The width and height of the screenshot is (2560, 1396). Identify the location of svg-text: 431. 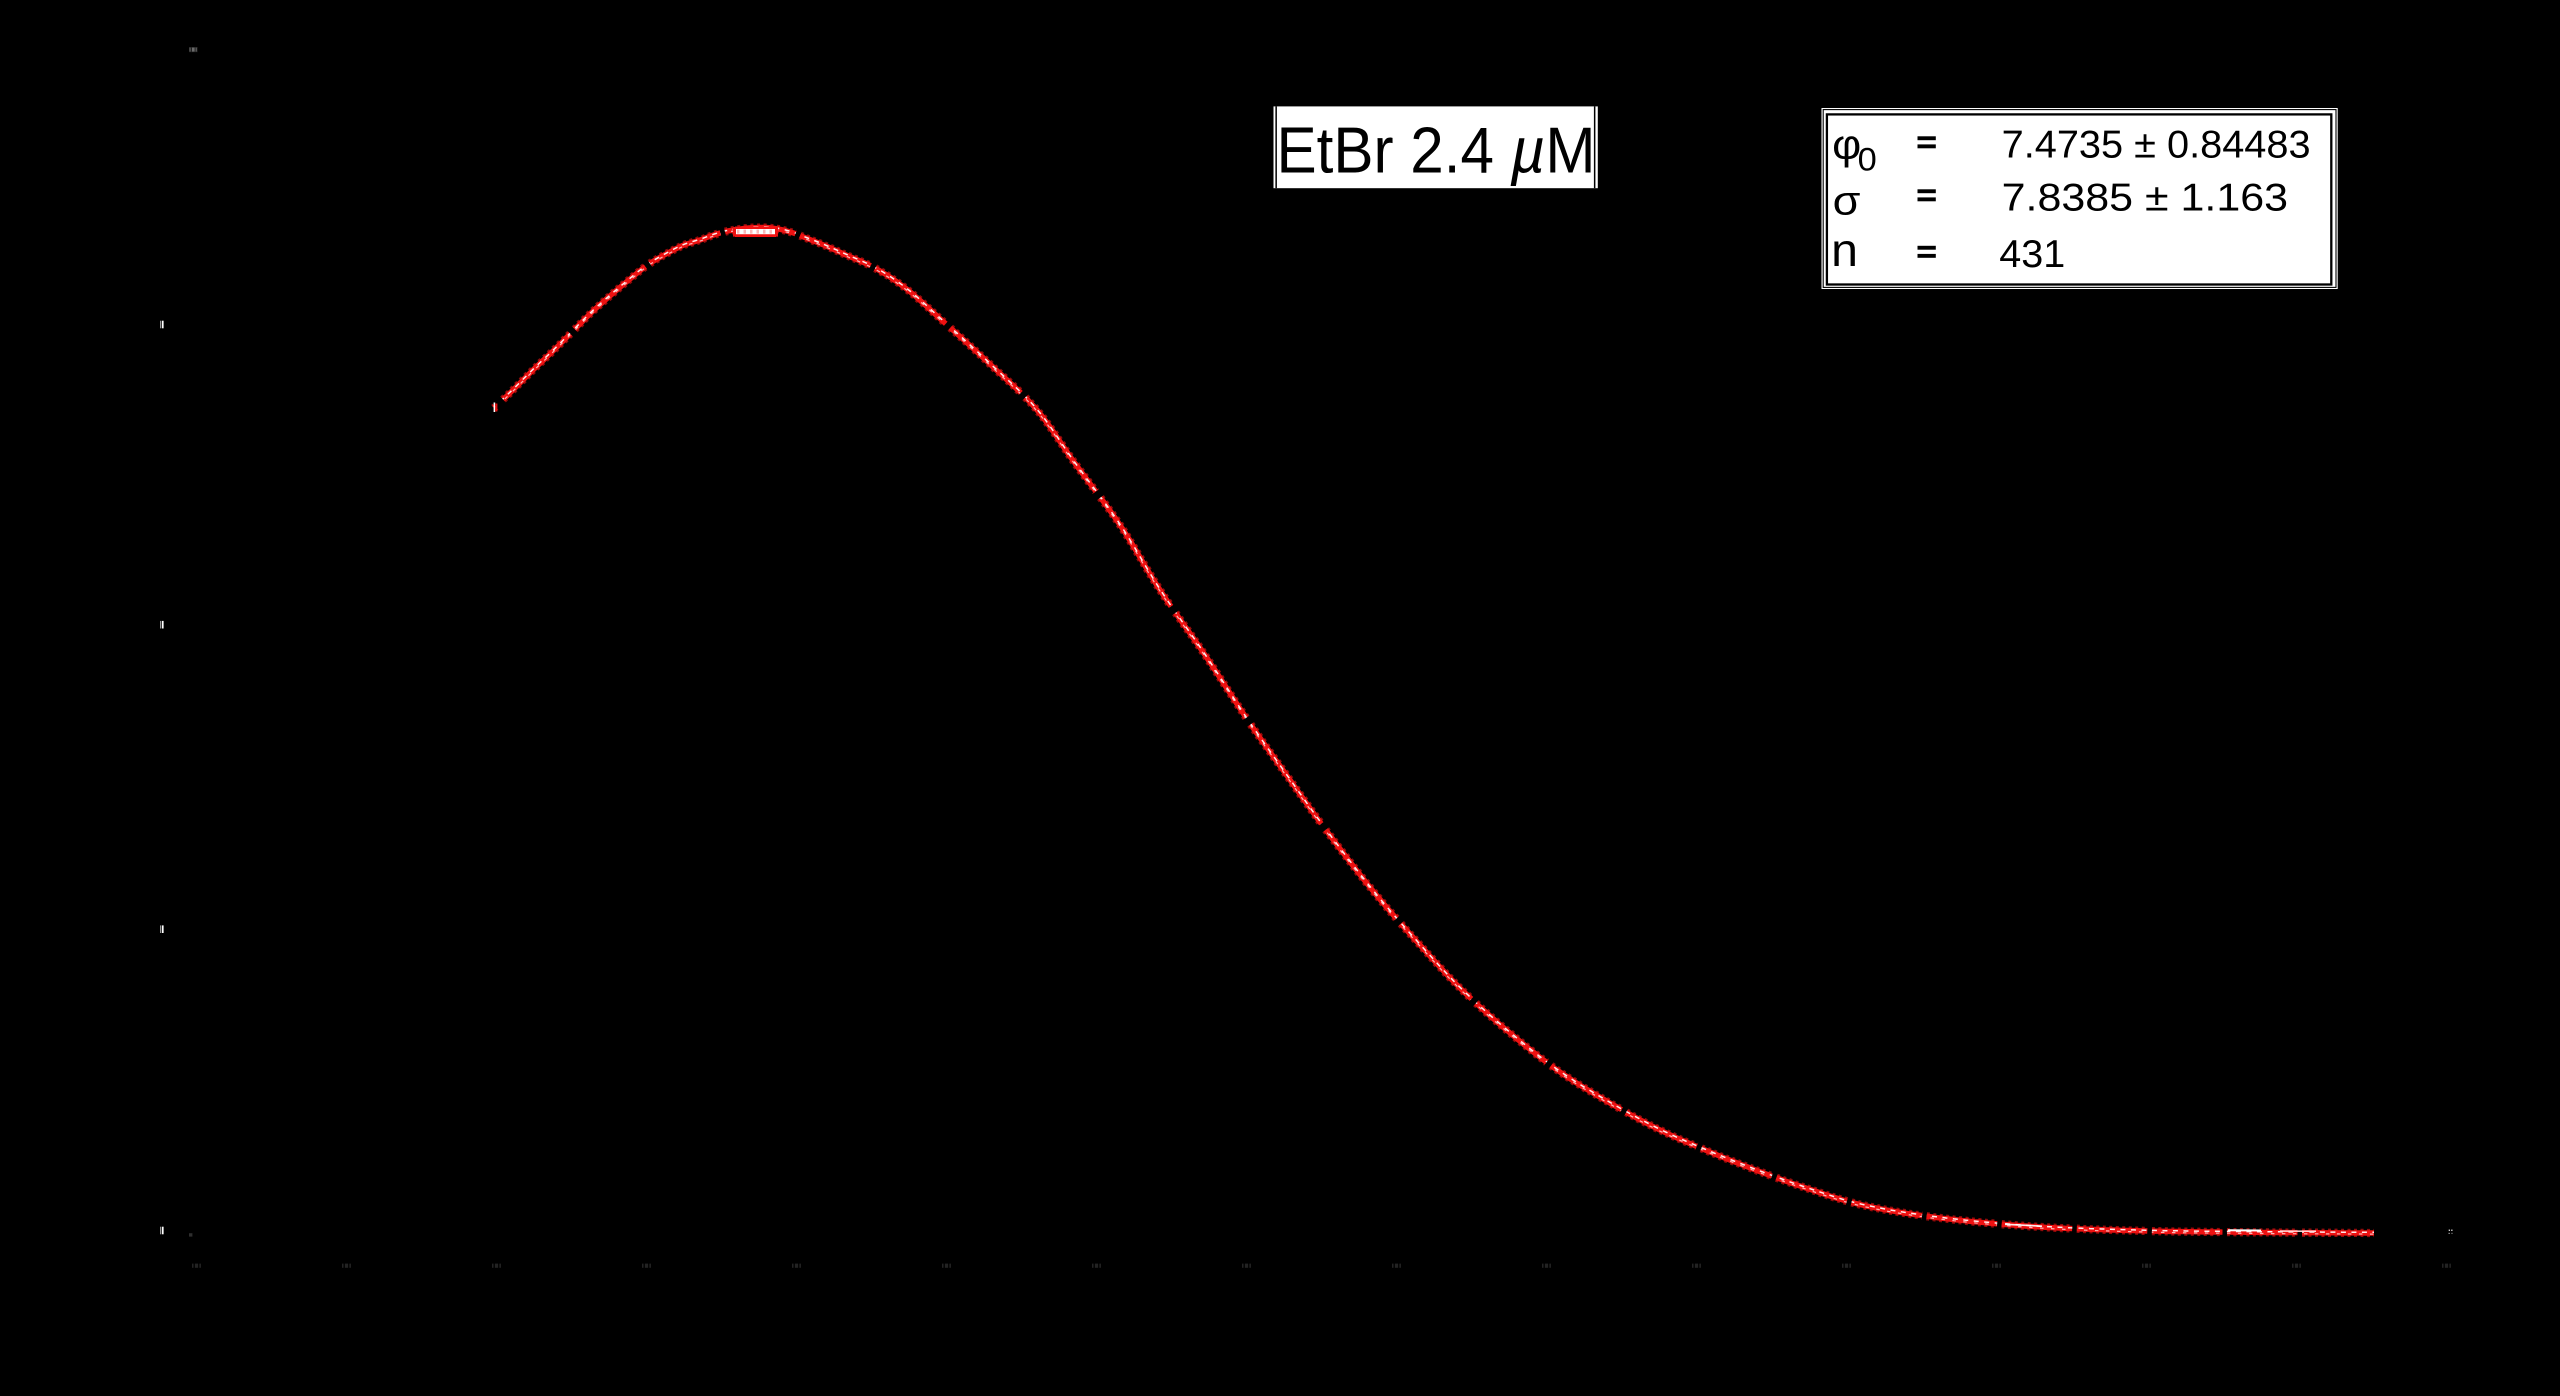
(2032, 254).